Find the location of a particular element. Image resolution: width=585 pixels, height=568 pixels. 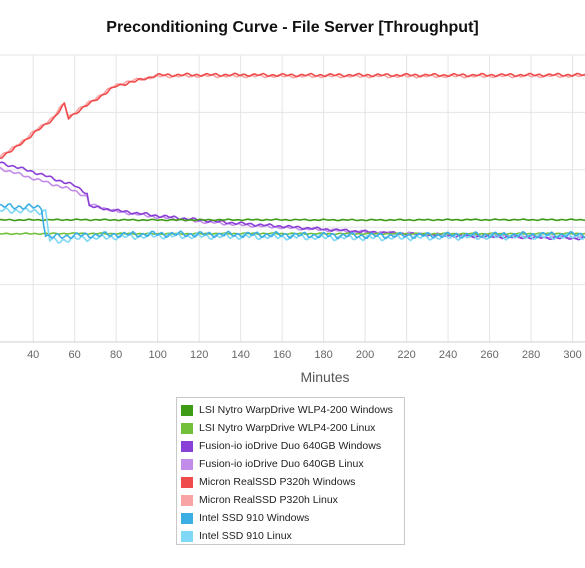

legend-item: Intel SSD 910 Linux is located at coordinates (292, 536).